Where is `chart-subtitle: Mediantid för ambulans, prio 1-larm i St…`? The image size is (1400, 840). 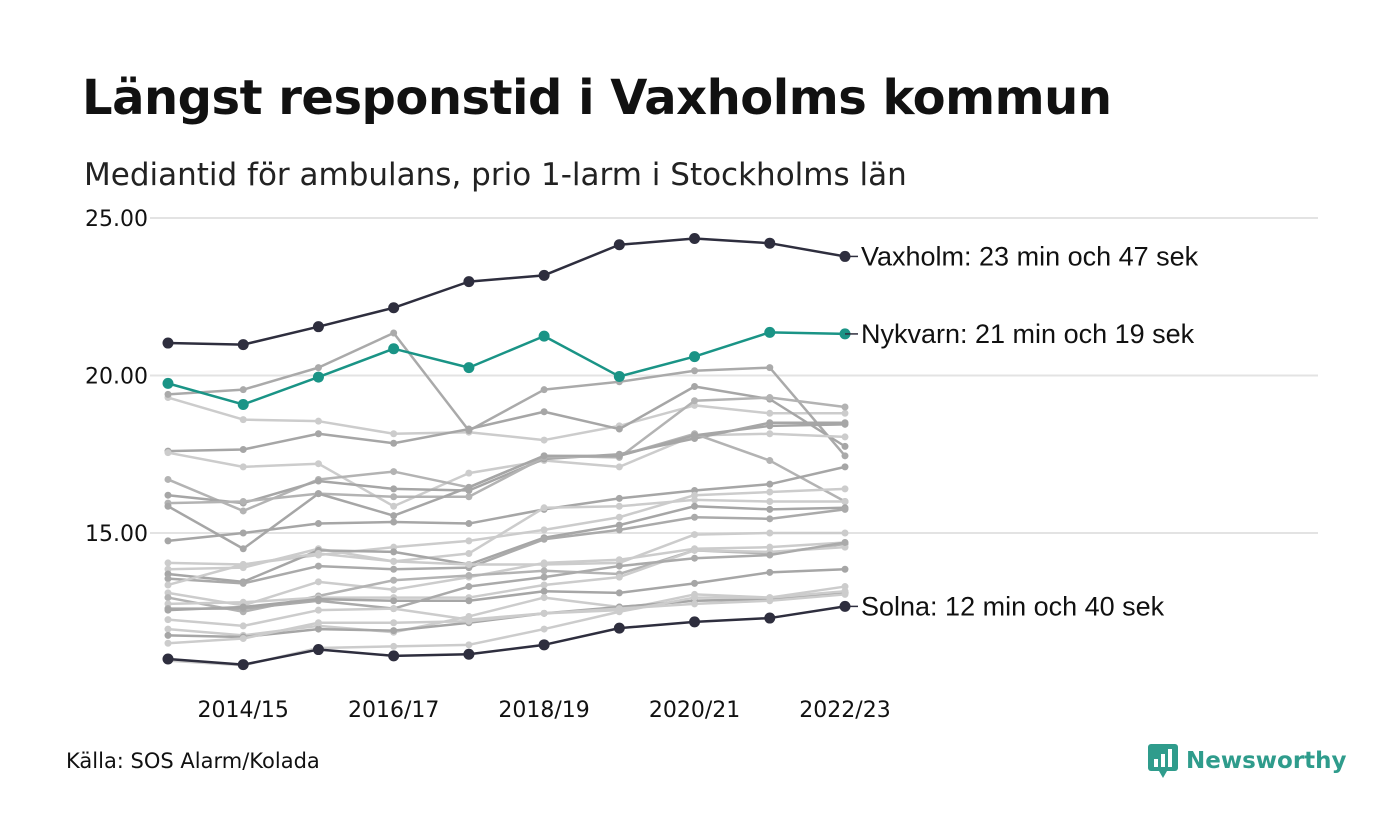
chart-subtitle: Mediantid för ambulans, prio 1-larm i St… is located at coordinates (495, 175).